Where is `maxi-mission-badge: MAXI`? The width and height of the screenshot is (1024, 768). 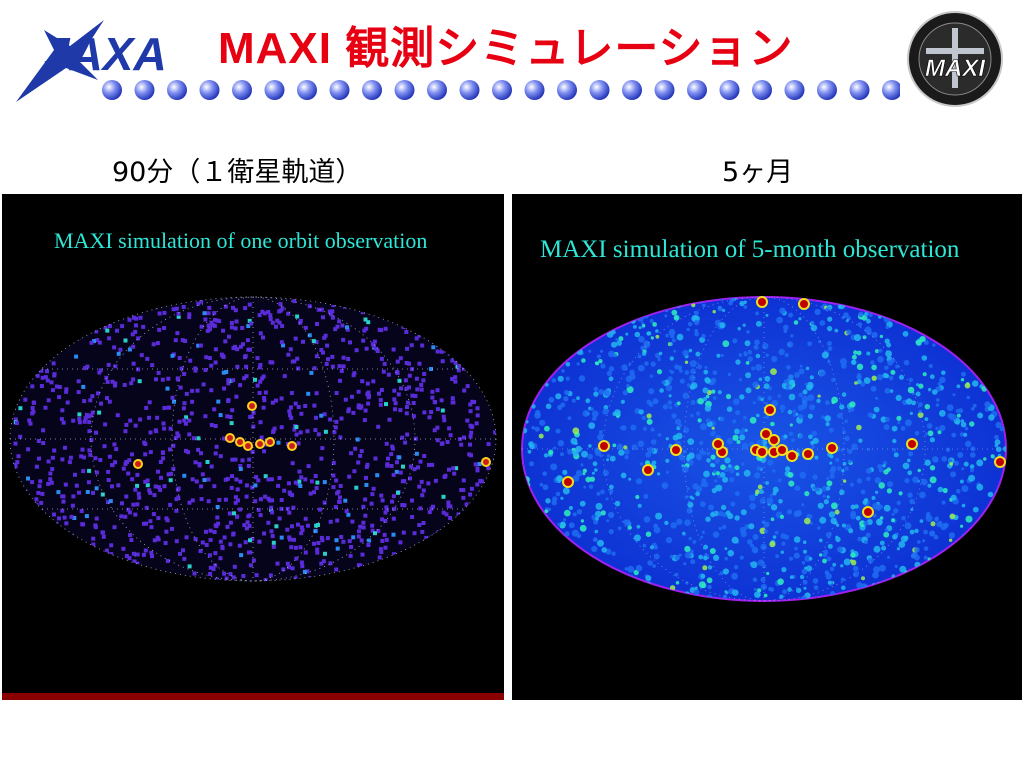
maxi-mission-badge: MAXI is located at coordinates (955, 59).